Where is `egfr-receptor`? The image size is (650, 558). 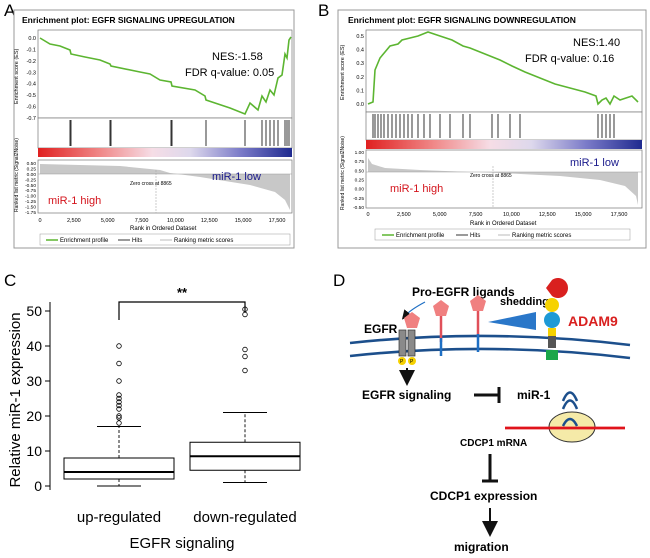 egfr-receptor is located at coordinates (402, 343).